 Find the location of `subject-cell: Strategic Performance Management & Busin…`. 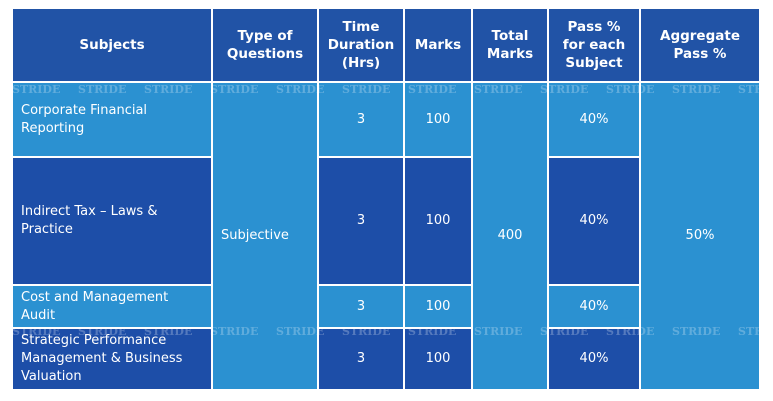

subject-cell: Strategic Performance Management & Busin… is located at coordinates (112, 359).